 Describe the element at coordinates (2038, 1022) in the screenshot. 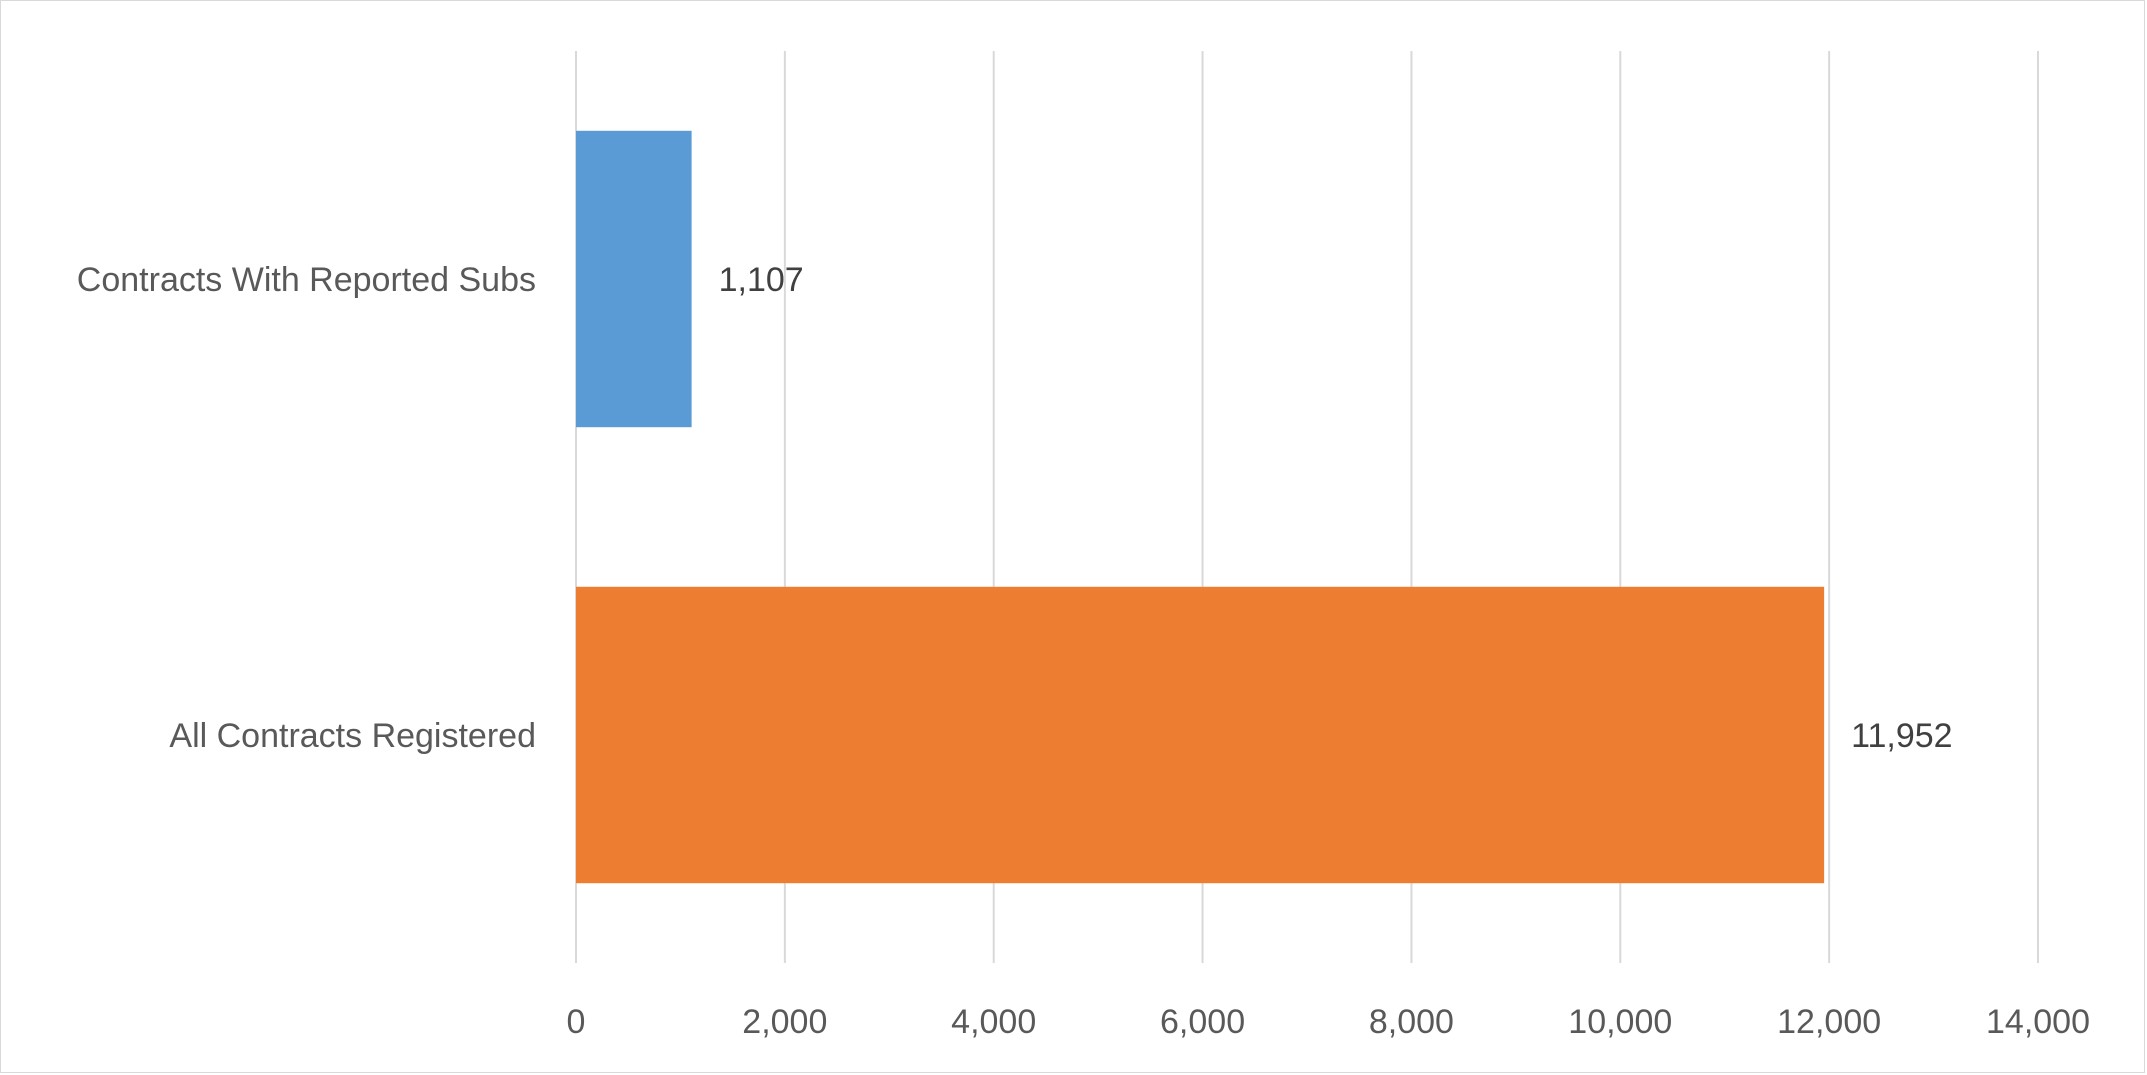

I see `x-tick-label: 14,000` at that location.